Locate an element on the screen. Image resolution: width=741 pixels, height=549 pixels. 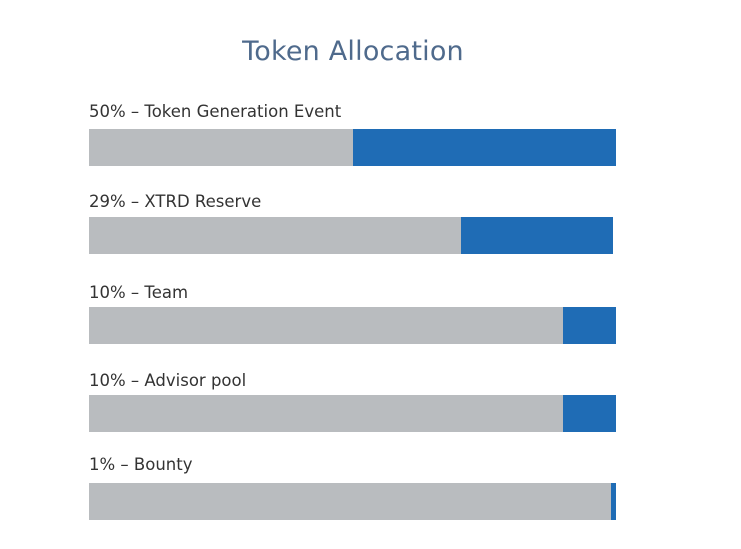
chart-title: Token Allocation is located at coordinates (353, 51).